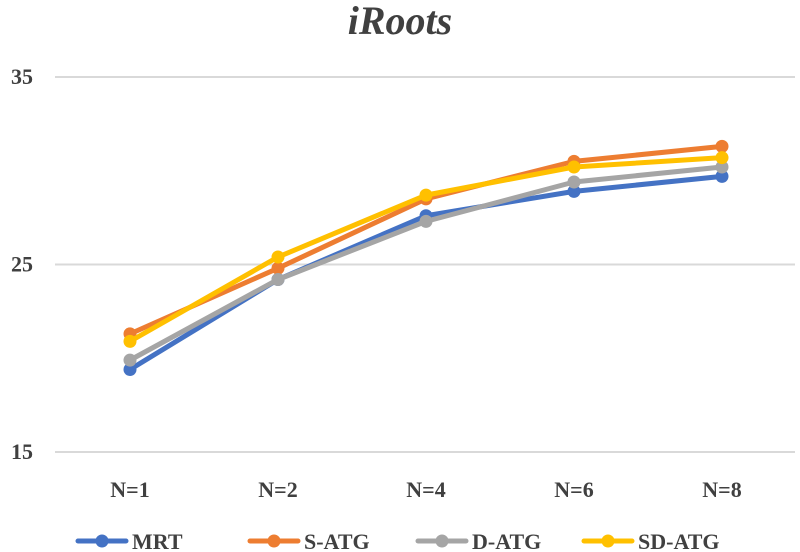 This screenshot has height=552, width=800. Describe the element at coordinates (337, 540) in the screenshot. I see `legend-label: S-ATG` at that location.